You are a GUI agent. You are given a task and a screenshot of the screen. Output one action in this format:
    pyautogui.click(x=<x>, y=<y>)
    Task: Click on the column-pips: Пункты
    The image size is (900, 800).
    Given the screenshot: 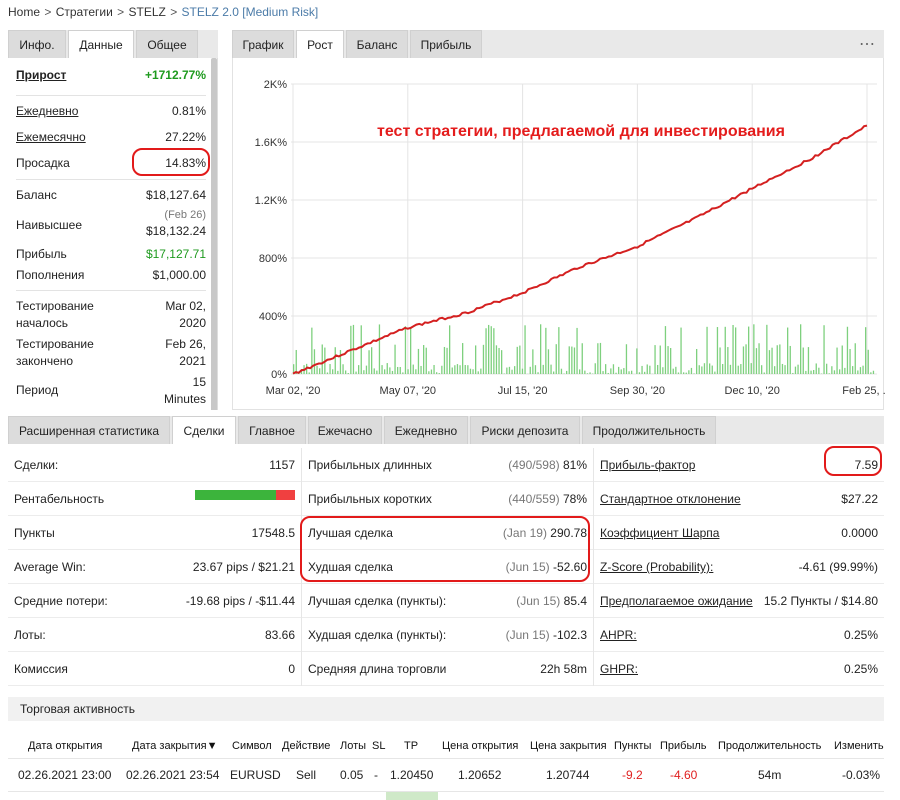 What is the action you would take?
    pyautogui.click(x=633, y=746)
    